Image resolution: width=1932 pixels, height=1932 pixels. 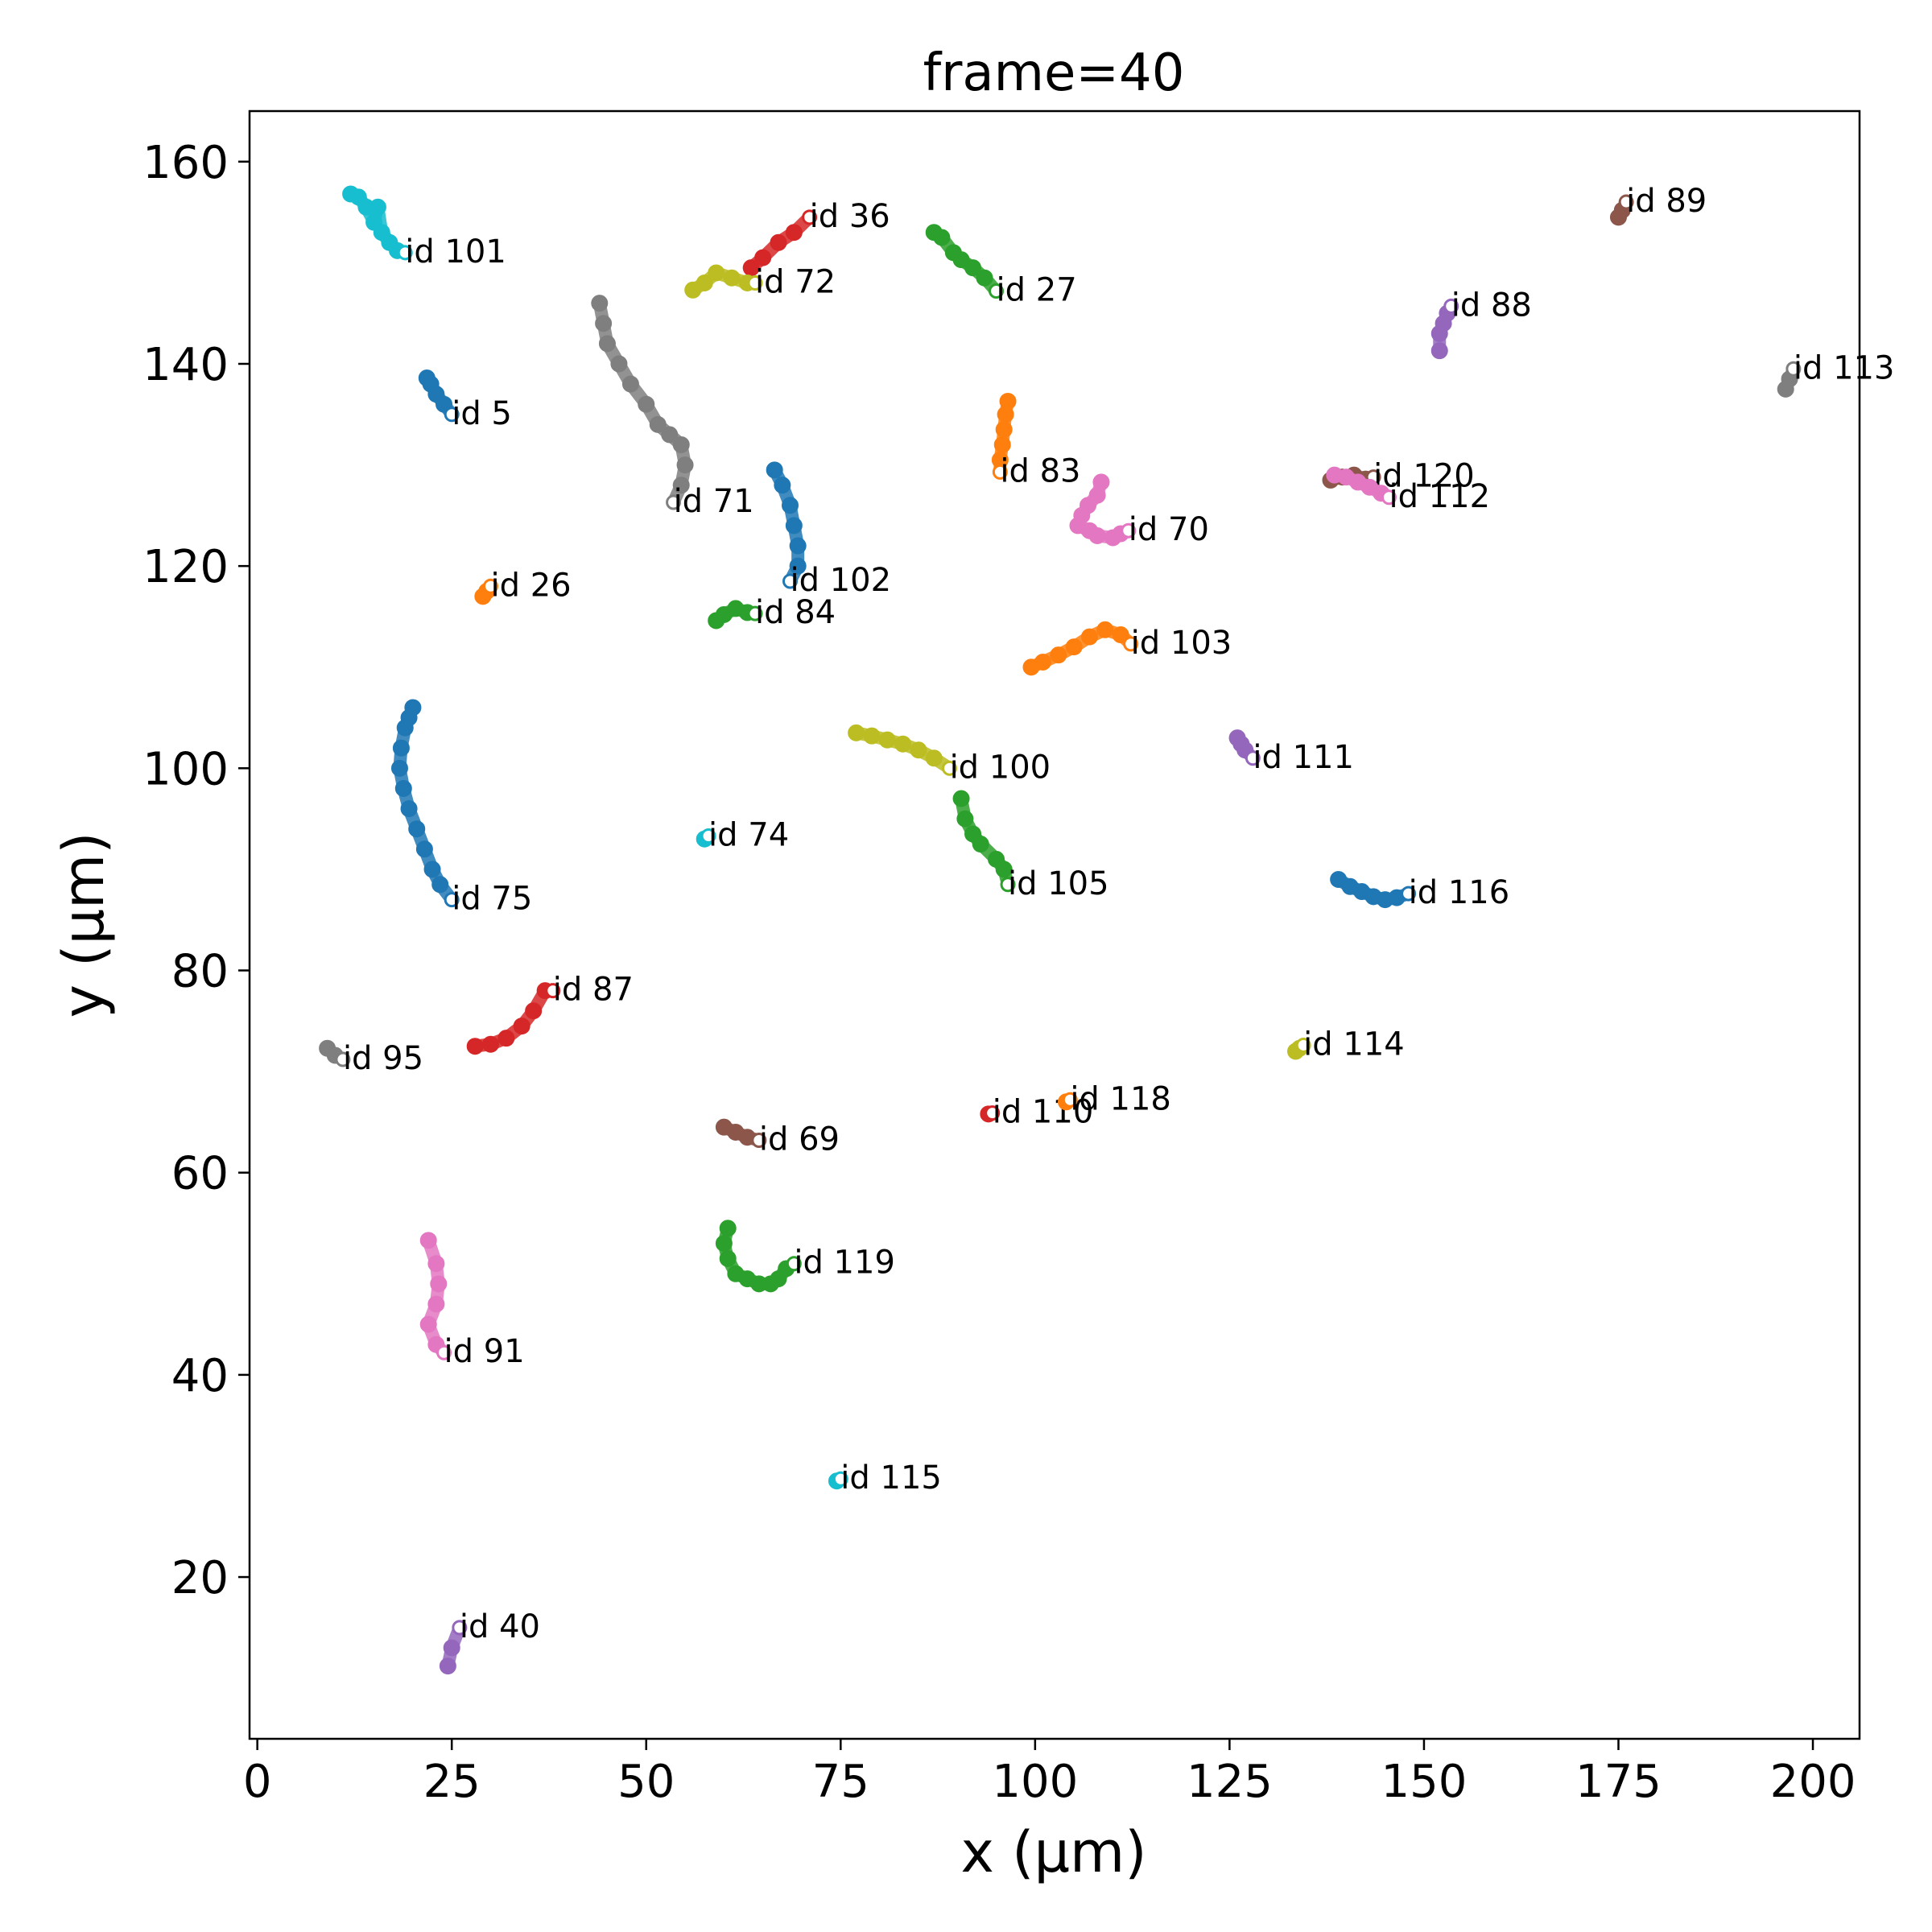 I want to click on x-axis-label: x (μm), so click(x=1053, y=1852).